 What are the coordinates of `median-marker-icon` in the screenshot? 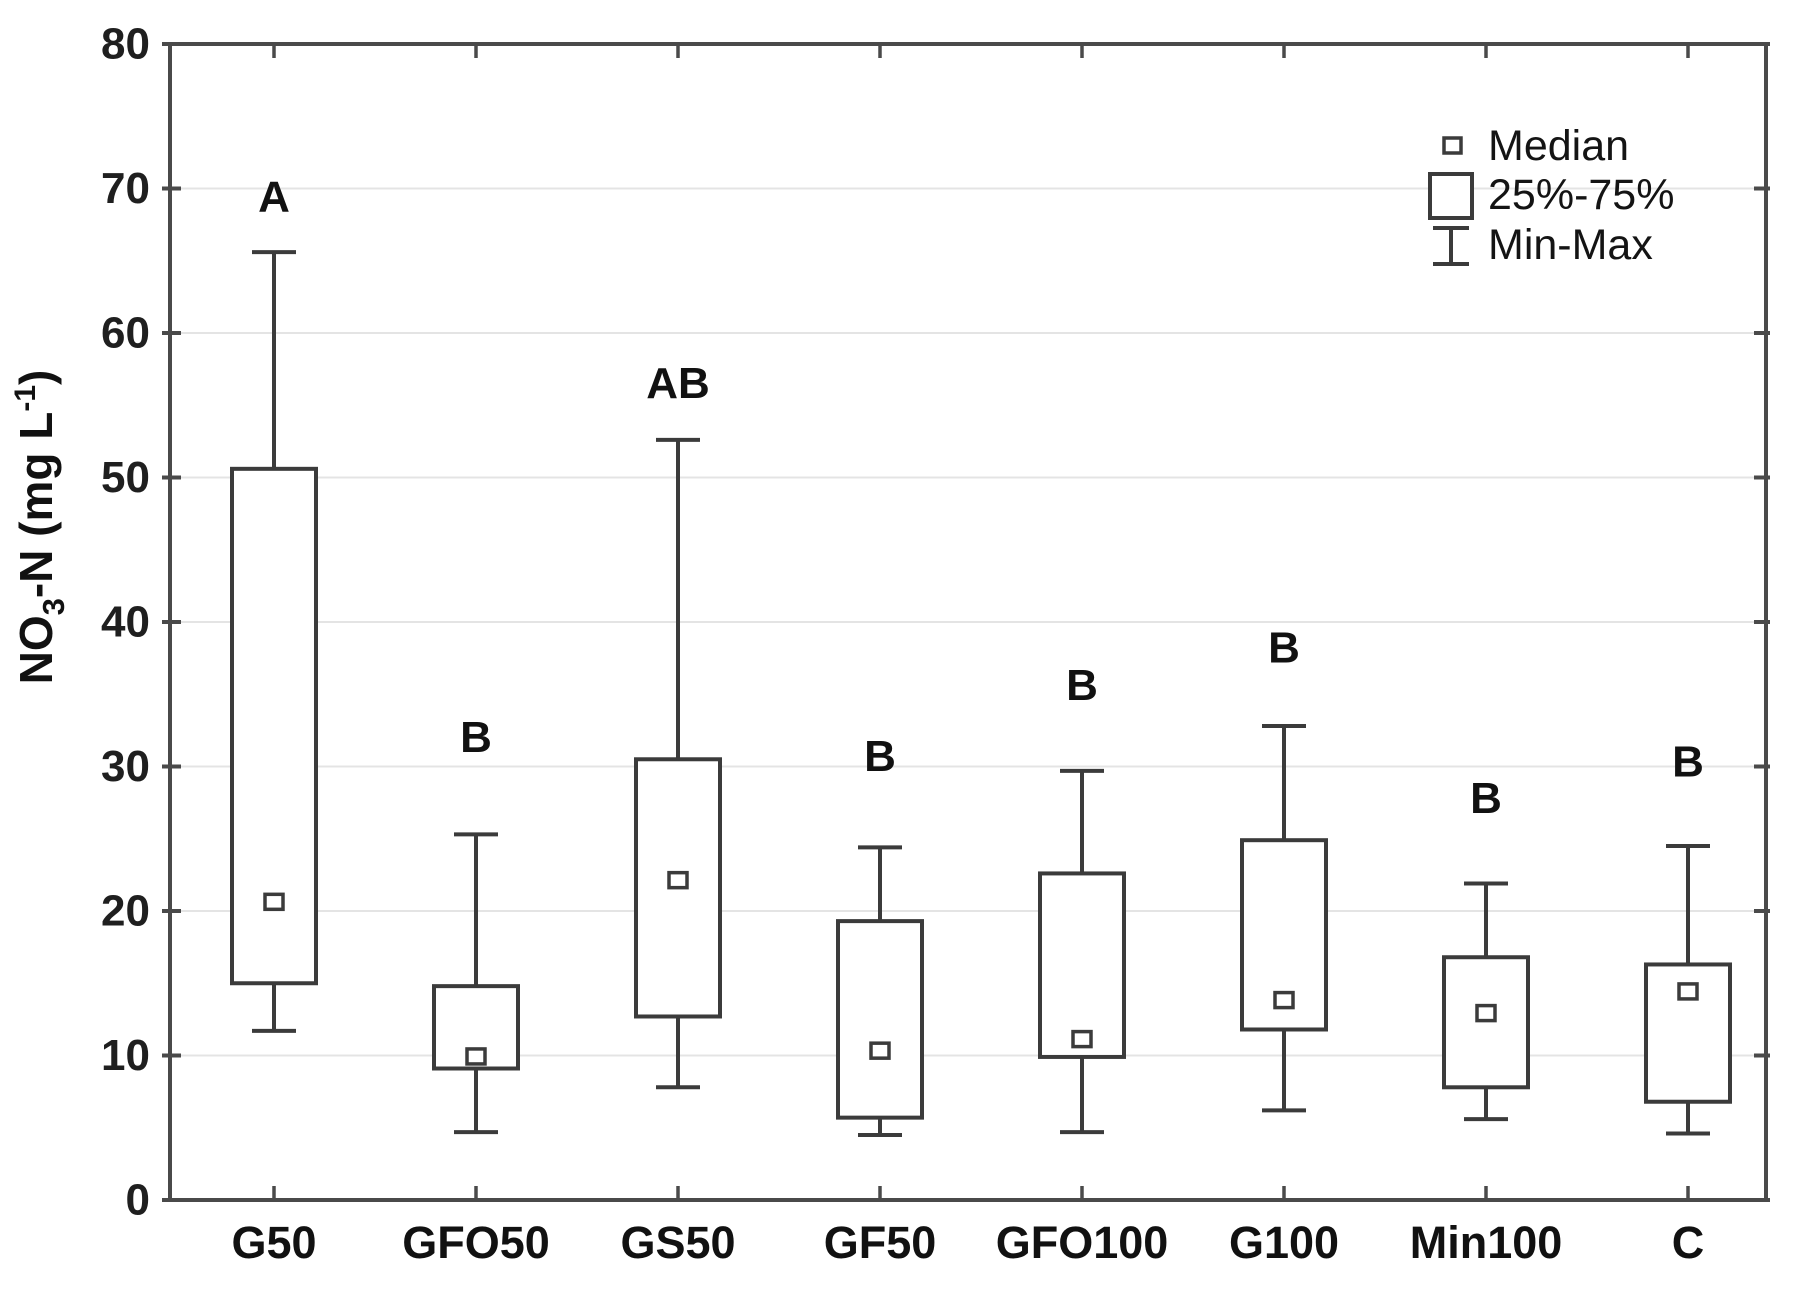 It's located at (1452, 145).